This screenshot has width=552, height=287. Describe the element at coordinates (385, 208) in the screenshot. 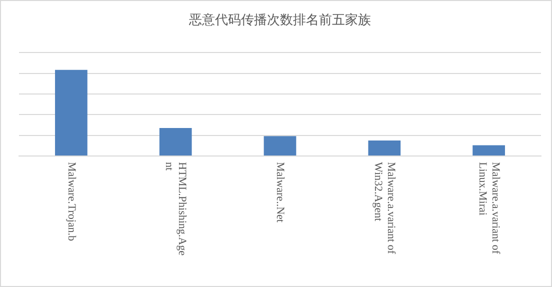

I see `x-tick-label: Malware.a.variant of Win32.Agent` at that location.